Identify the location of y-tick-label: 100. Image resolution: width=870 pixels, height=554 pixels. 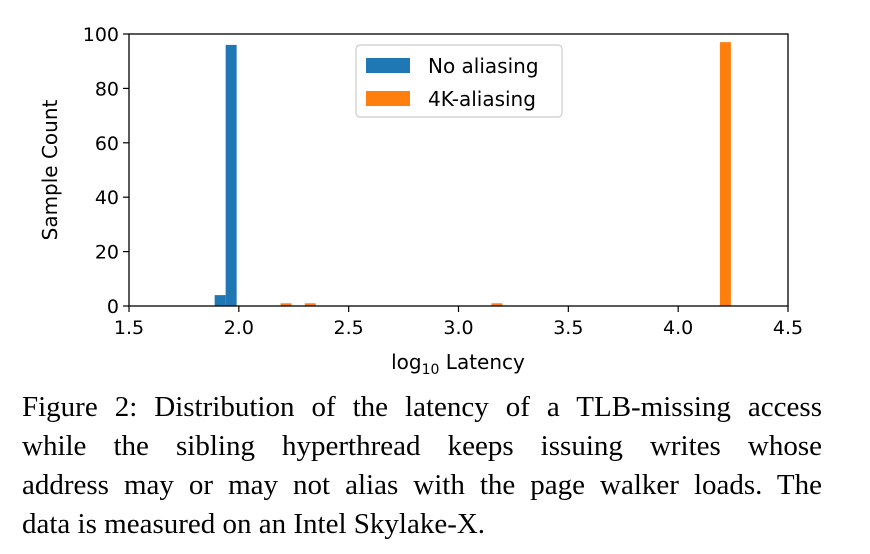
(101, 35).